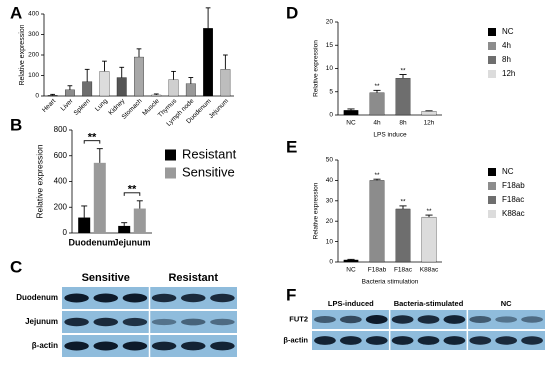 This screenshot has height=370, width=550. What do you see at coordinates (513, 185) in the screenshot?
I see `legend-label: F18ab` at bounding box center [513, 185].